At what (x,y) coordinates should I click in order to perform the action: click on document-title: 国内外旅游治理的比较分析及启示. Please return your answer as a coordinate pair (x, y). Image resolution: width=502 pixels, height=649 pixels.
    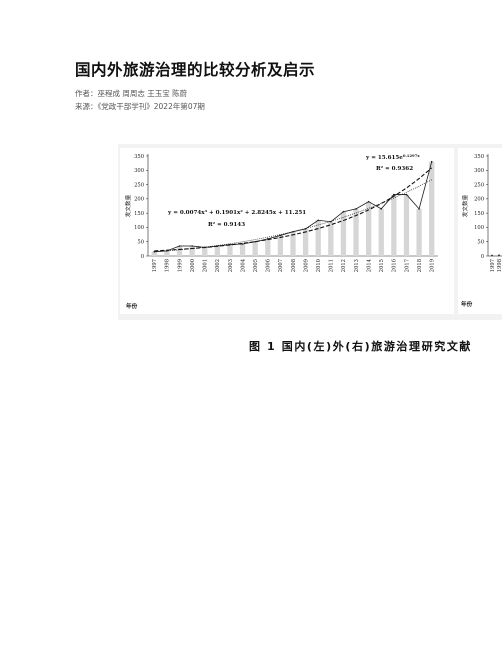
    Looking at the image, I should click on (195, 70).